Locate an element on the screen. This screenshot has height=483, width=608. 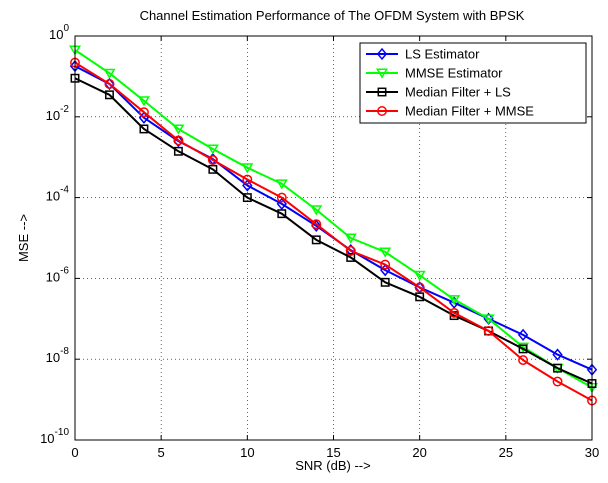
x-tick-labels: 0 5 10 15 20 25 30 is located at coordinates (335, 452).